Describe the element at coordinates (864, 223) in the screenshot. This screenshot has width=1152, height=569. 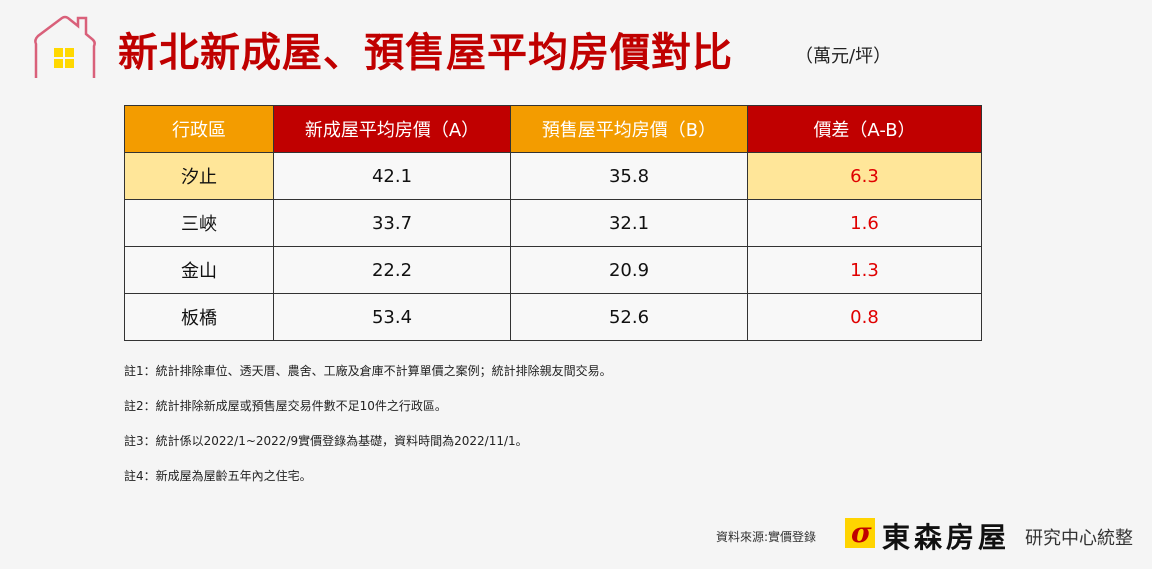
I see `cell-diff: 1.6` at that location.